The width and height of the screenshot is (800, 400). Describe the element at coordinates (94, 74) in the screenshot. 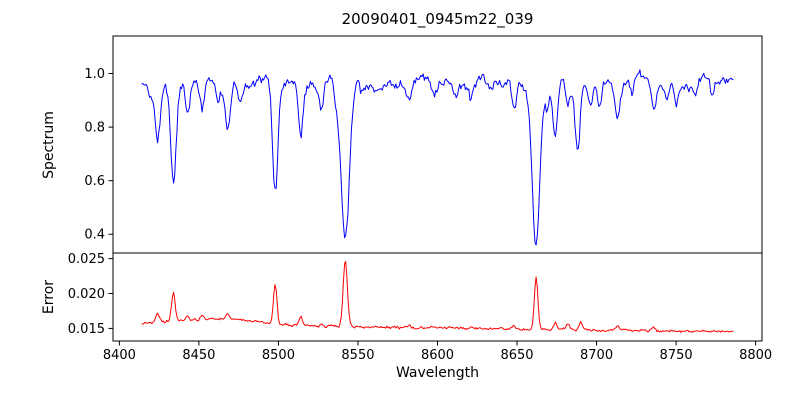

I see `spectrum-y-tick-label: 1.0` at that location.